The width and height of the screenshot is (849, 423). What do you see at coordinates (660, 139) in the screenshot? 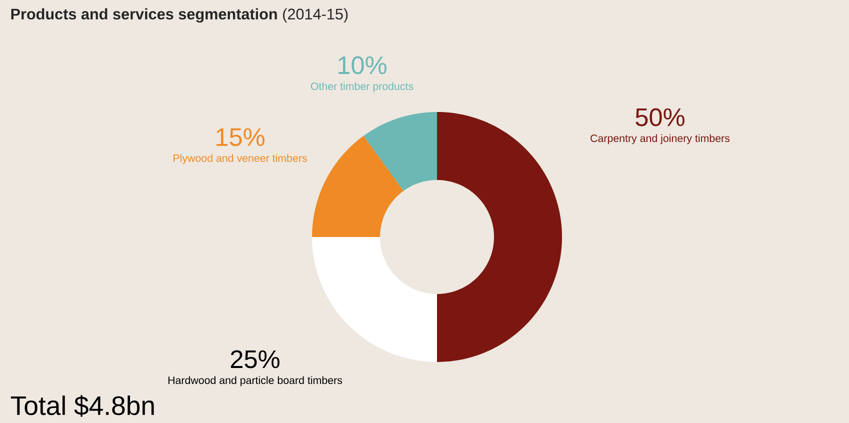
I see `slice-label: Carpentry and joinery timbers` at bounding box center [660, 139].